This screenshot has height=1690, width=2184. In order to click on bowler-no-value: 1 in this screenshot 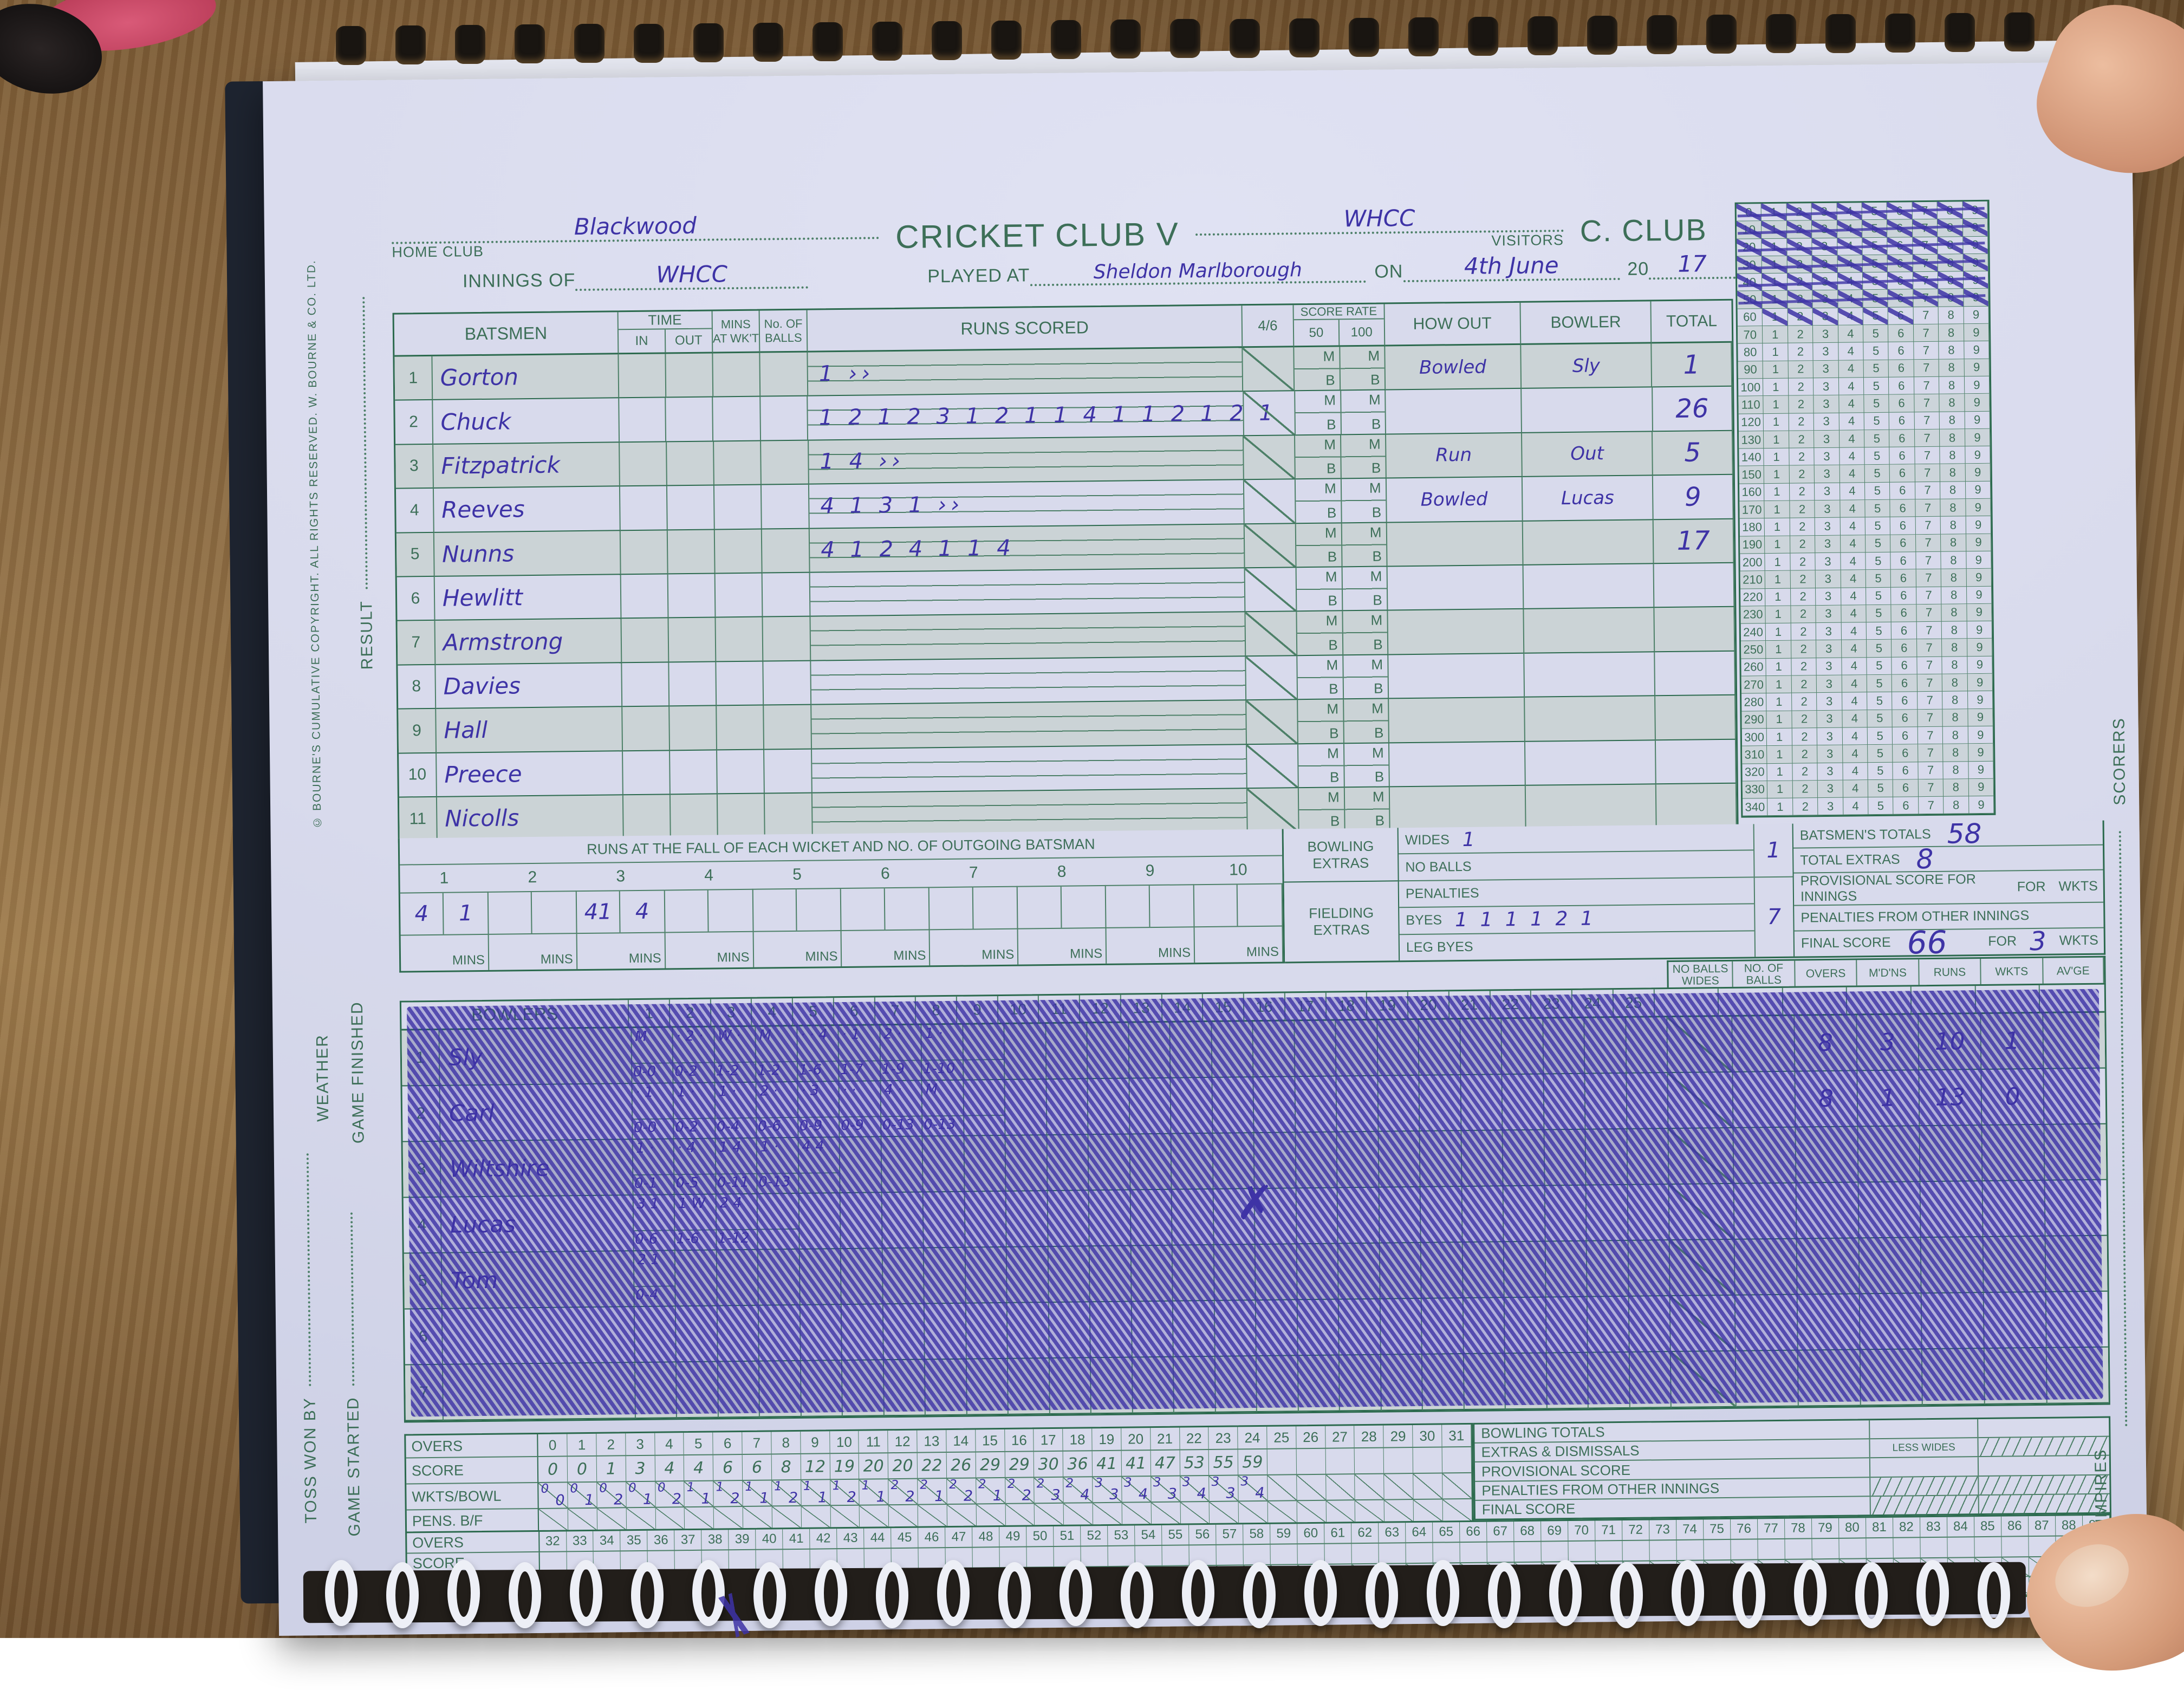, I will do `click(823, 1497)`.